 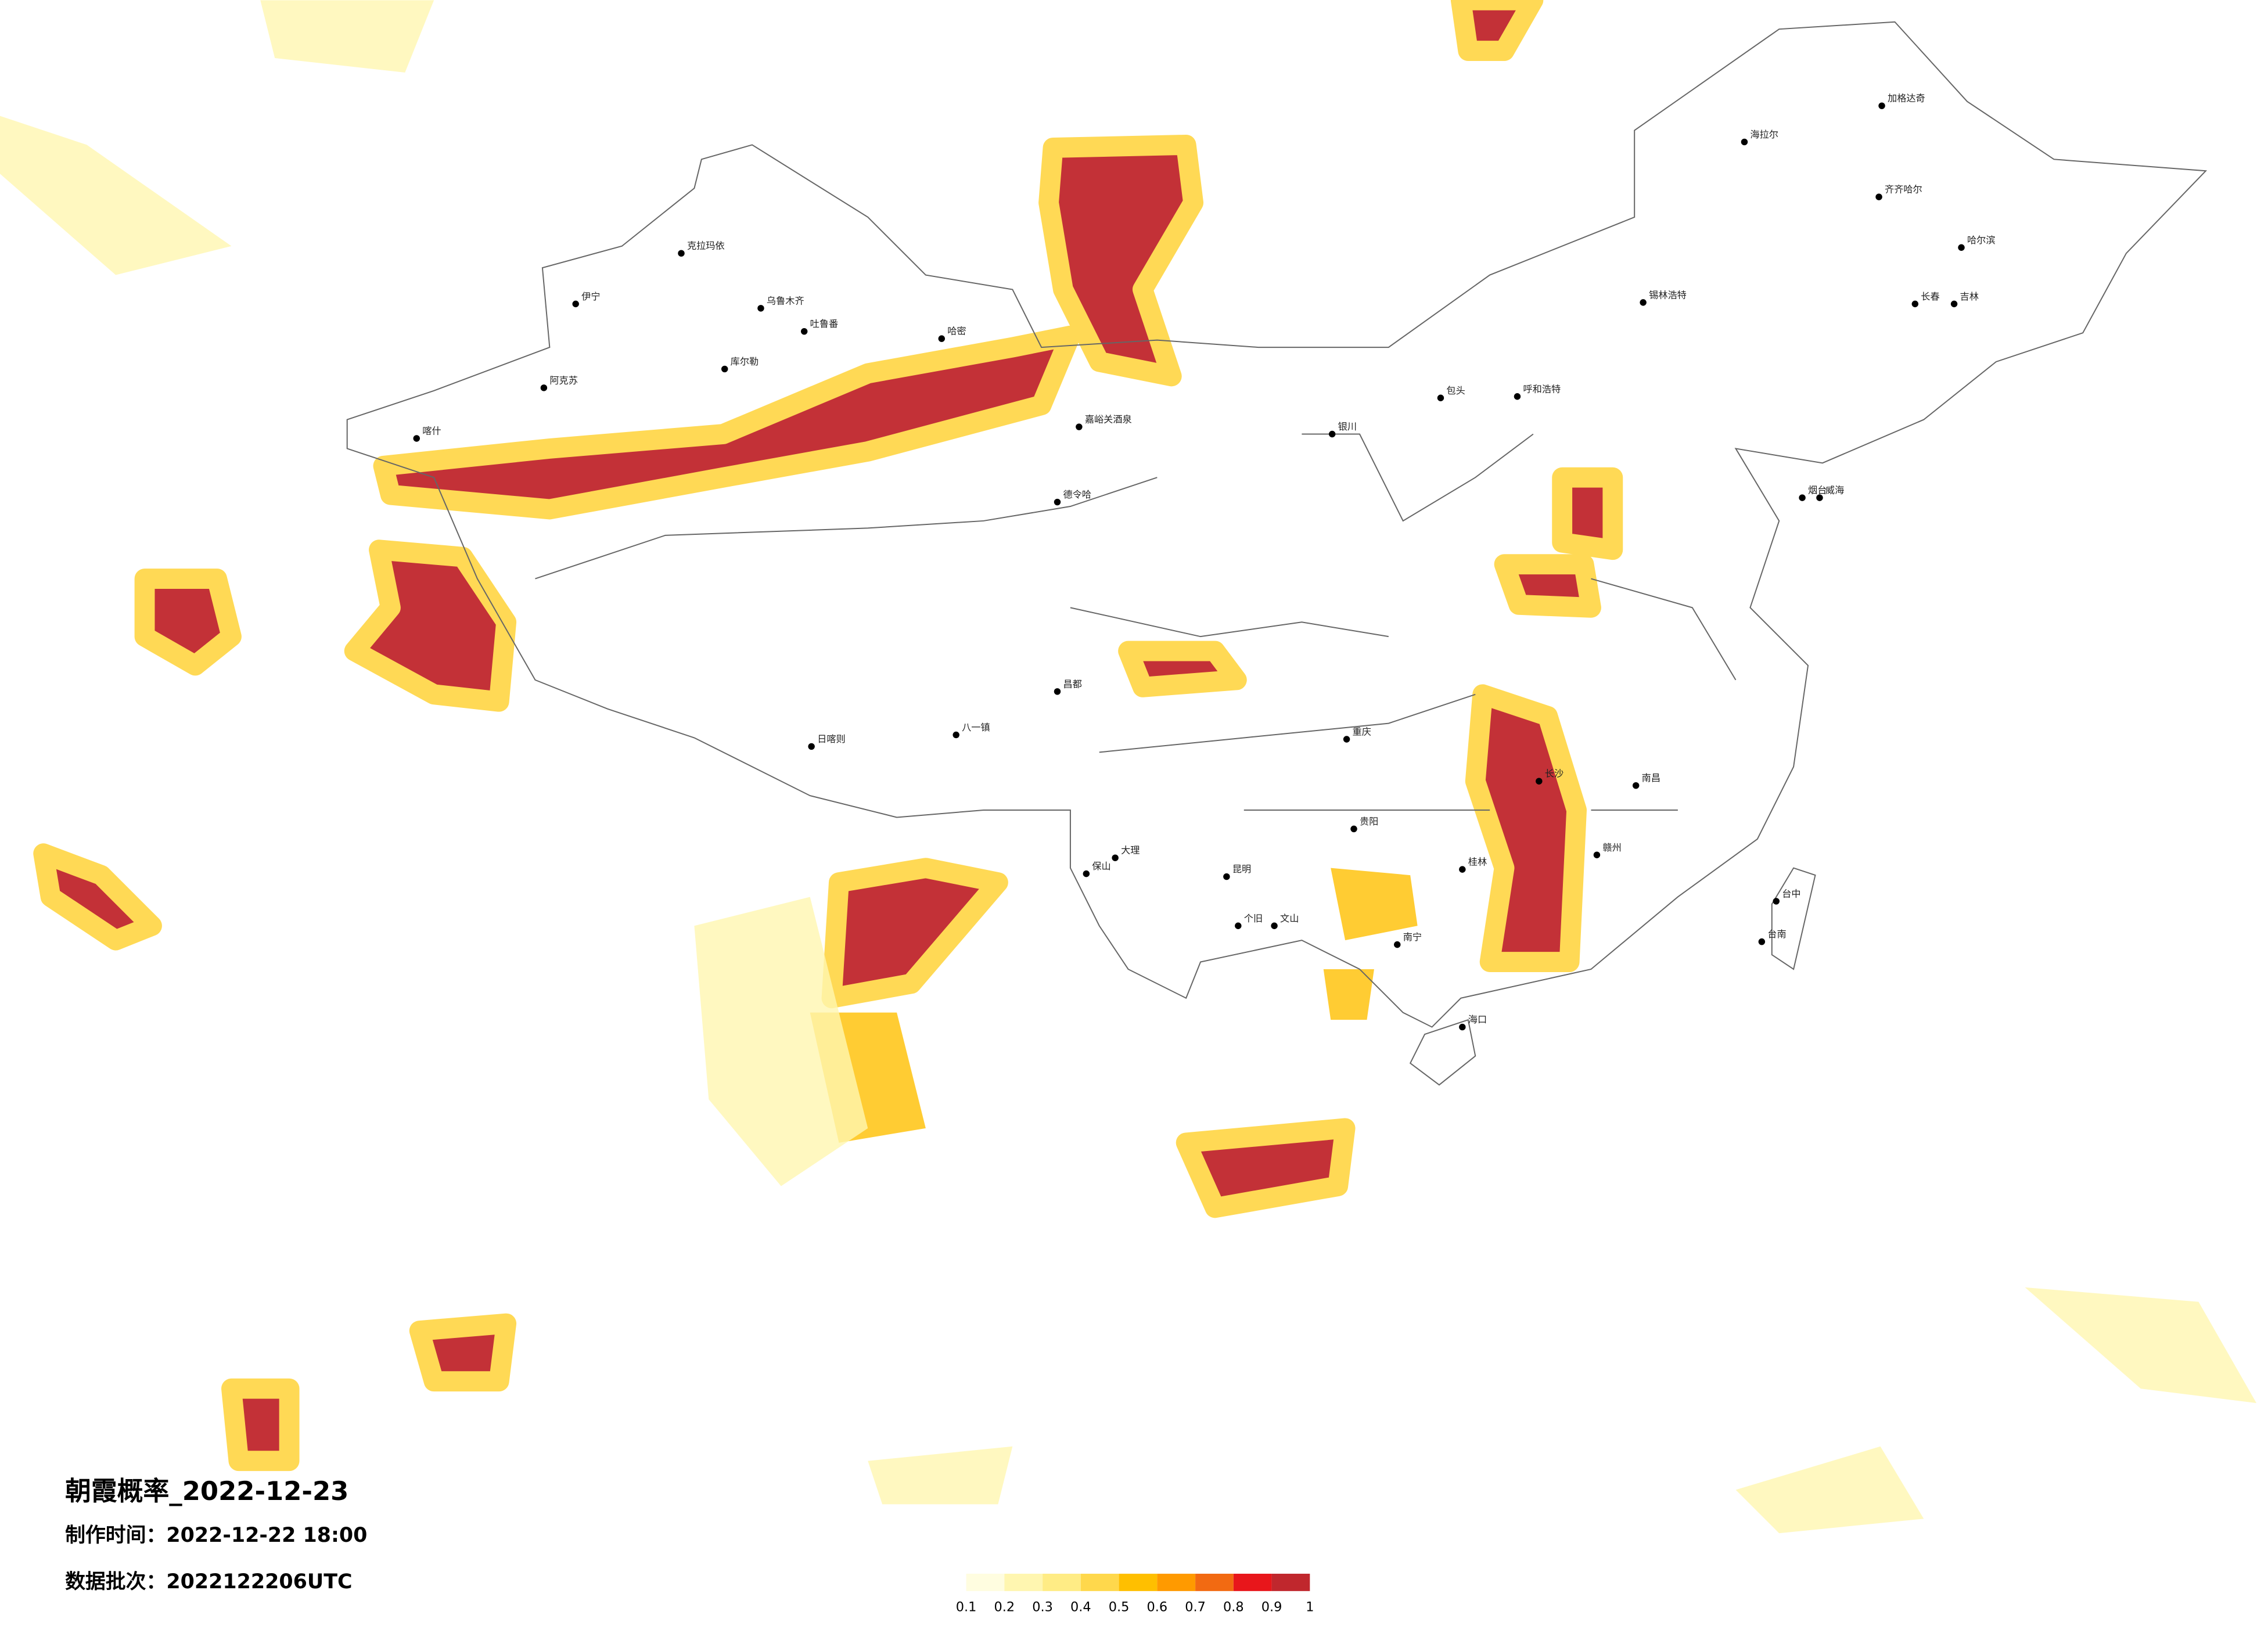 What do you see at coordinates (1776, 934) in the screenshot?
I see `city-label: 台南` at bounding box center [1776, 934].